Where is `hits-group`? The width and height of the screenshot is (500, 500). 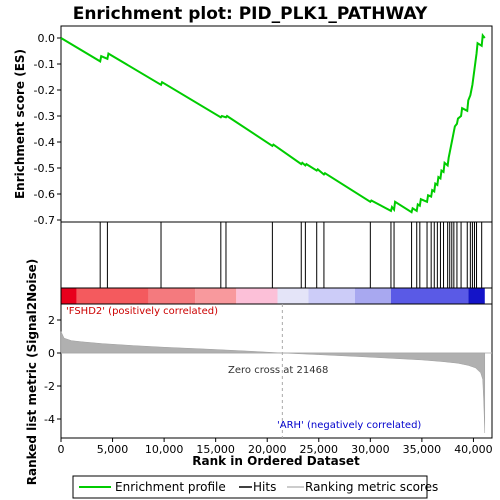
hits-group is located at coordinates (291, 255).